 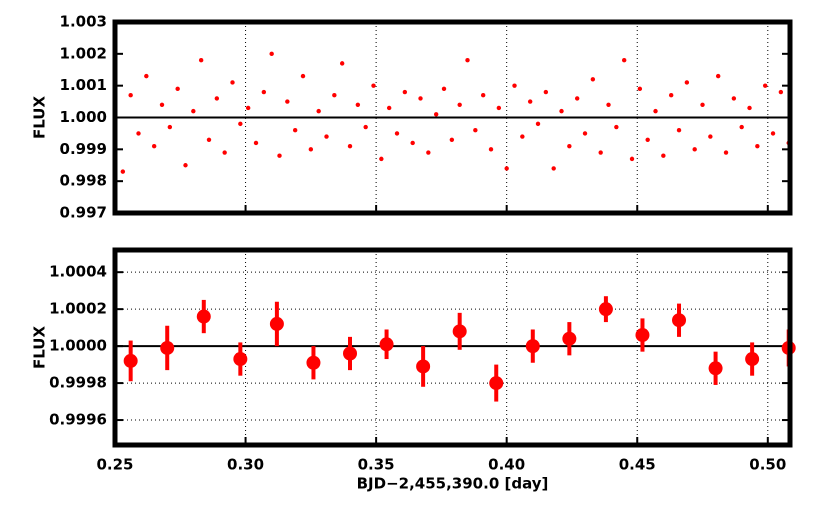 What do you see at coordinates (376, 465) in the screenshot?
I see `x-tick-label: 0.35` at bounding box center [376, 465].